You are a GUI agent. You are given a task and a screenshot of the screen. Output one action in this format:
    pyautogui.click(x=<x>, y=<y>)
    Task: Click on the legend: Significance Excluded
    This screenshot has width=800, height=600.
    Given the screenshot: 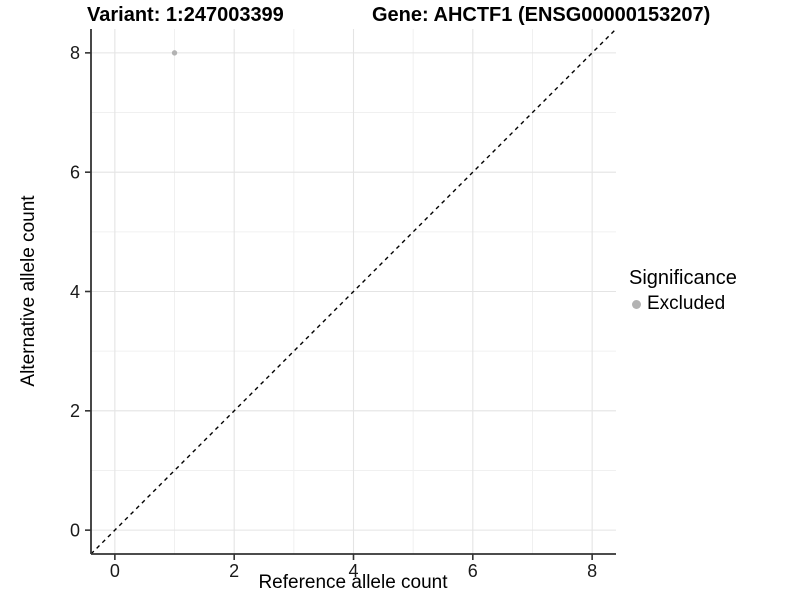 What is the action you would take?
    pyautogui.click(x=683, y=291)
    